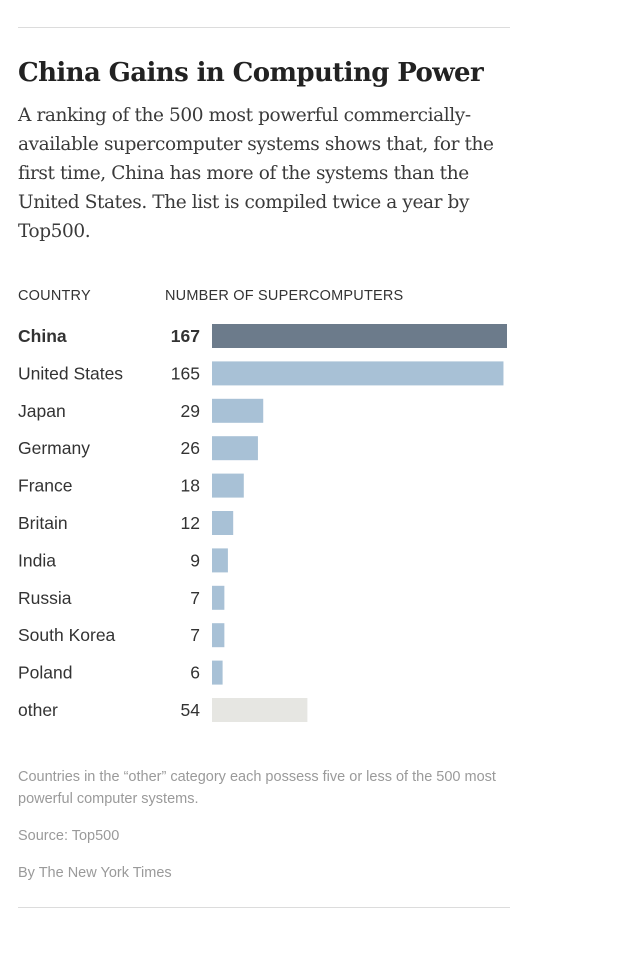  Describe the element at coordinates (70, 373) in the screenshot. I see `category-label-united-states: United States` at that location.